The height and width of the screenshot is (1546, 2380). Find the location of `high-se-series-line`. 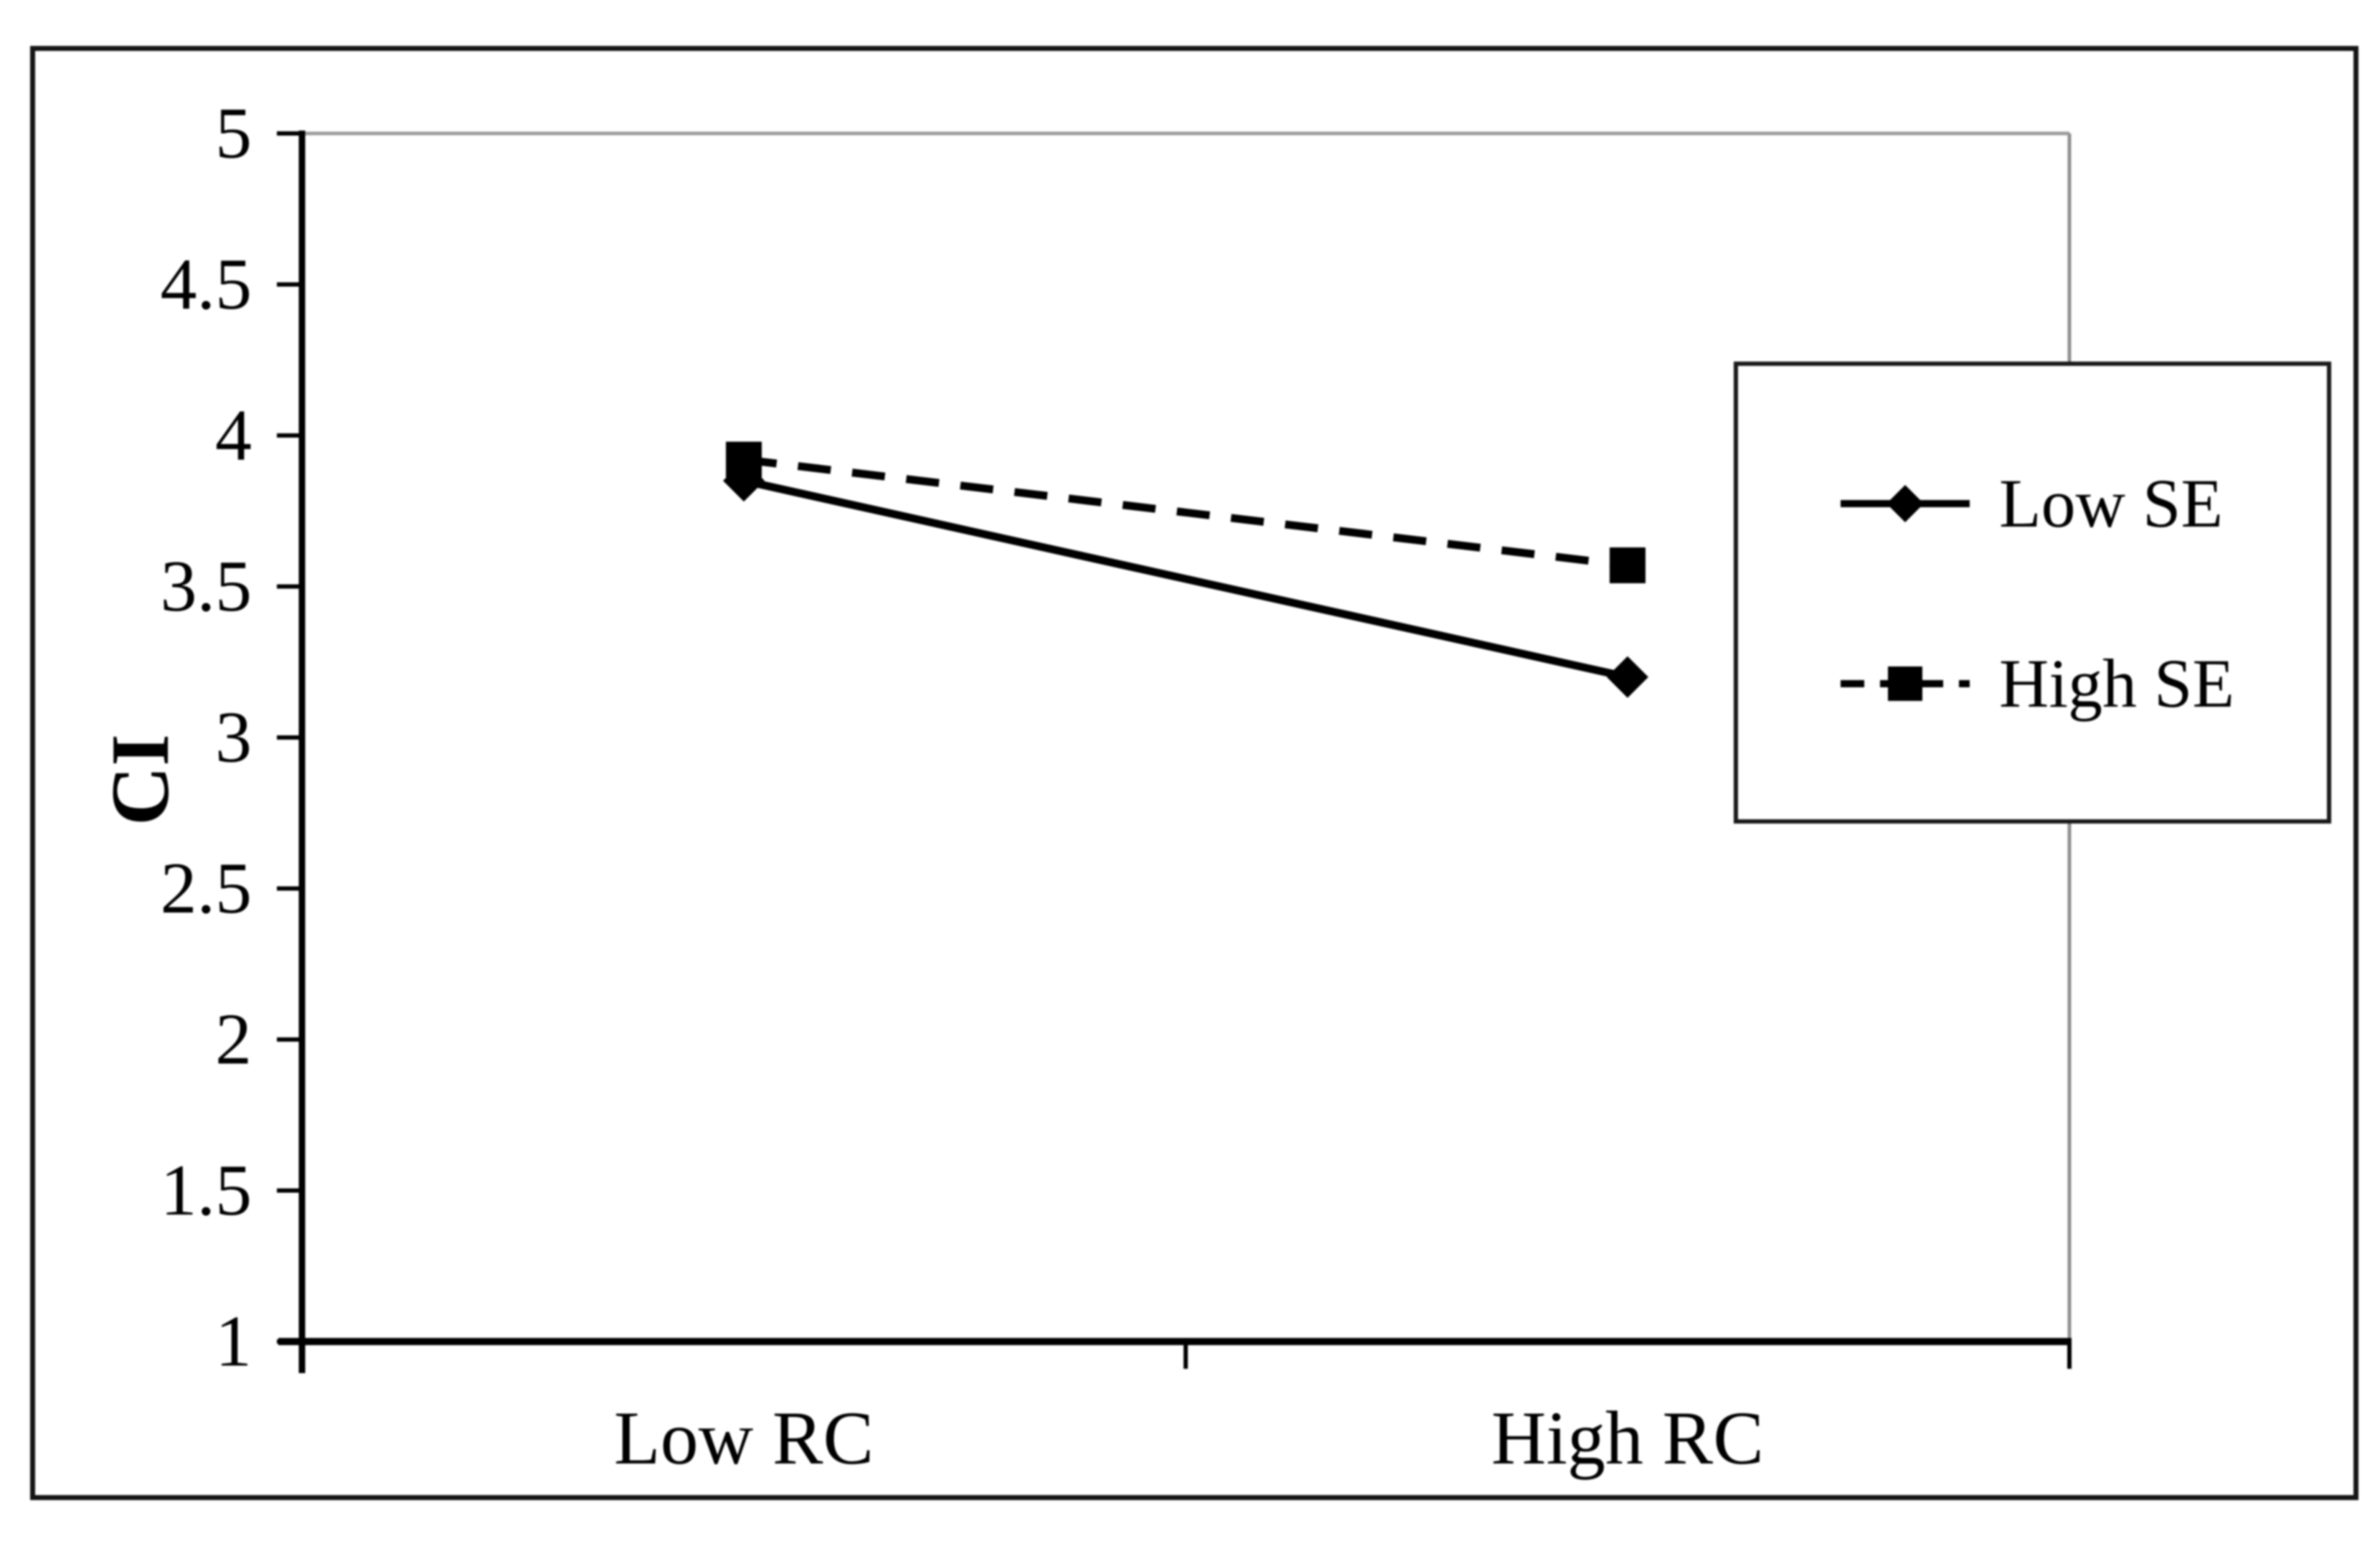

high-se-series-line is located at coordinates (1185, 513).